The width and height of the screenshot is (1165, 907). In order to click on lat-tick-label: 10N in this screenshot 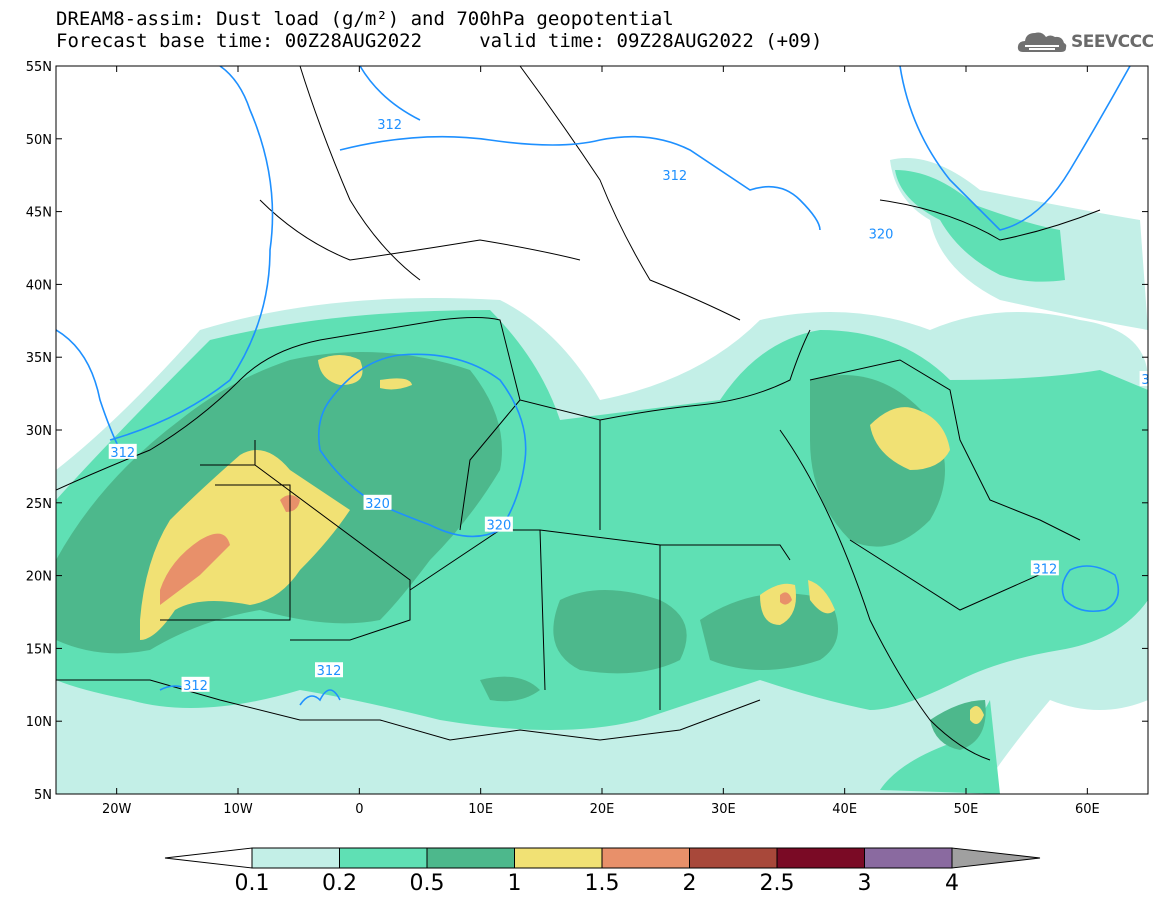, I will do `click(39, 722)`.